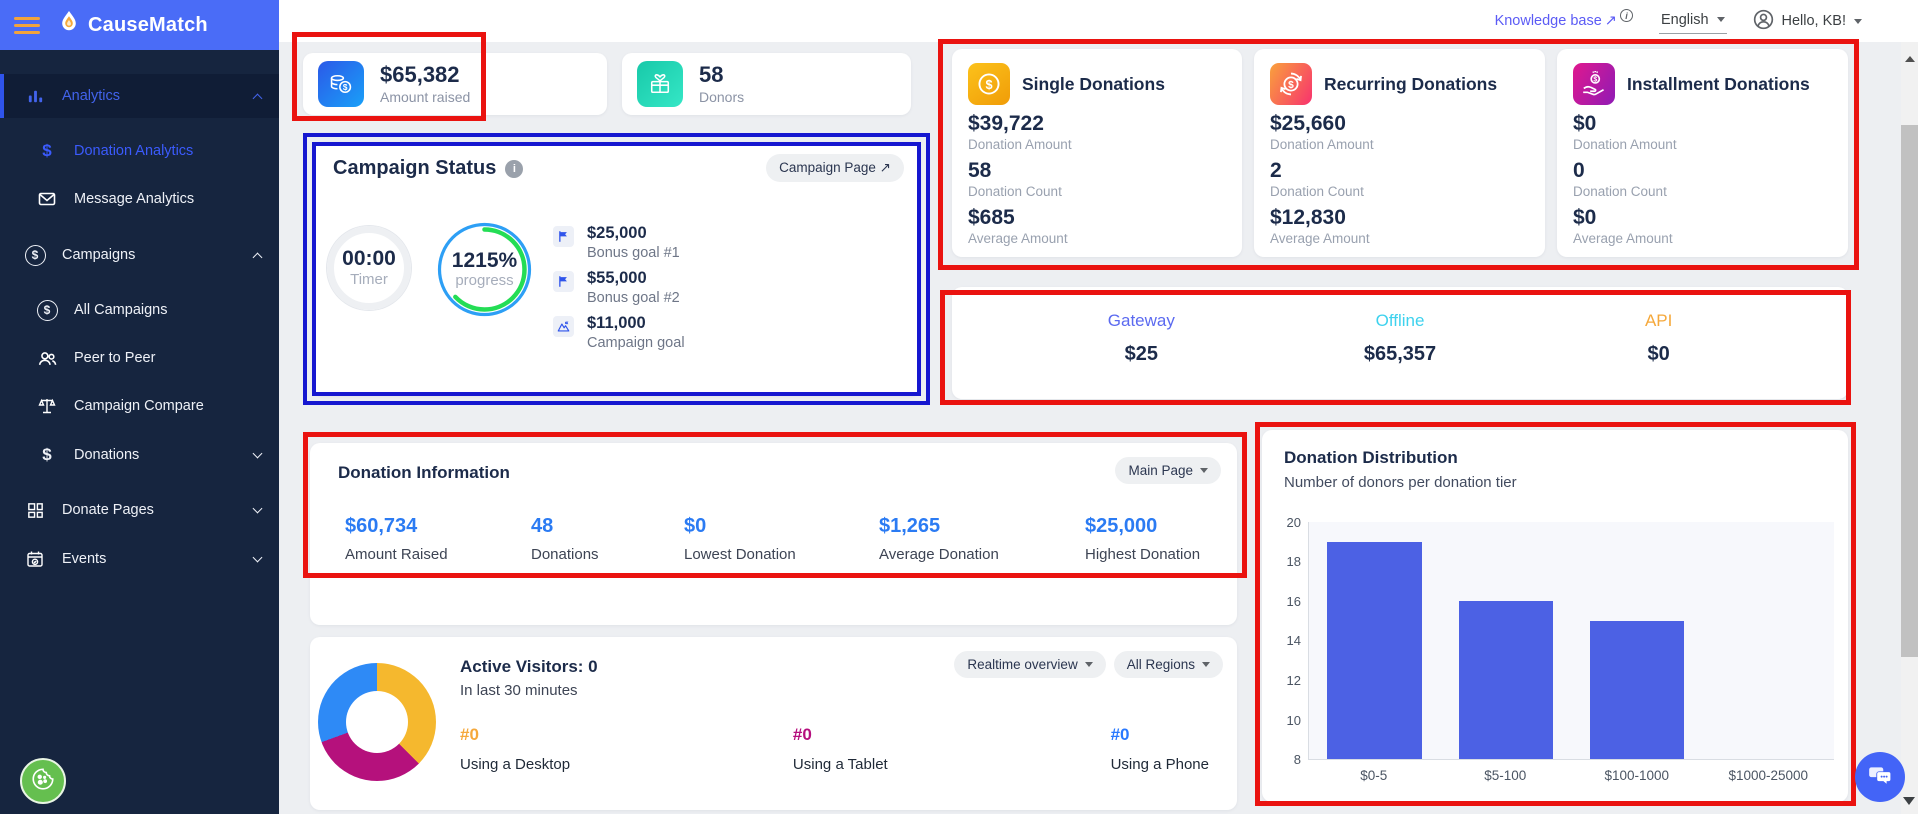  Describe the element at coordinates (1160, 749) in the screenshot. I see `phone-stat: #0 Using a Phone` at that location.